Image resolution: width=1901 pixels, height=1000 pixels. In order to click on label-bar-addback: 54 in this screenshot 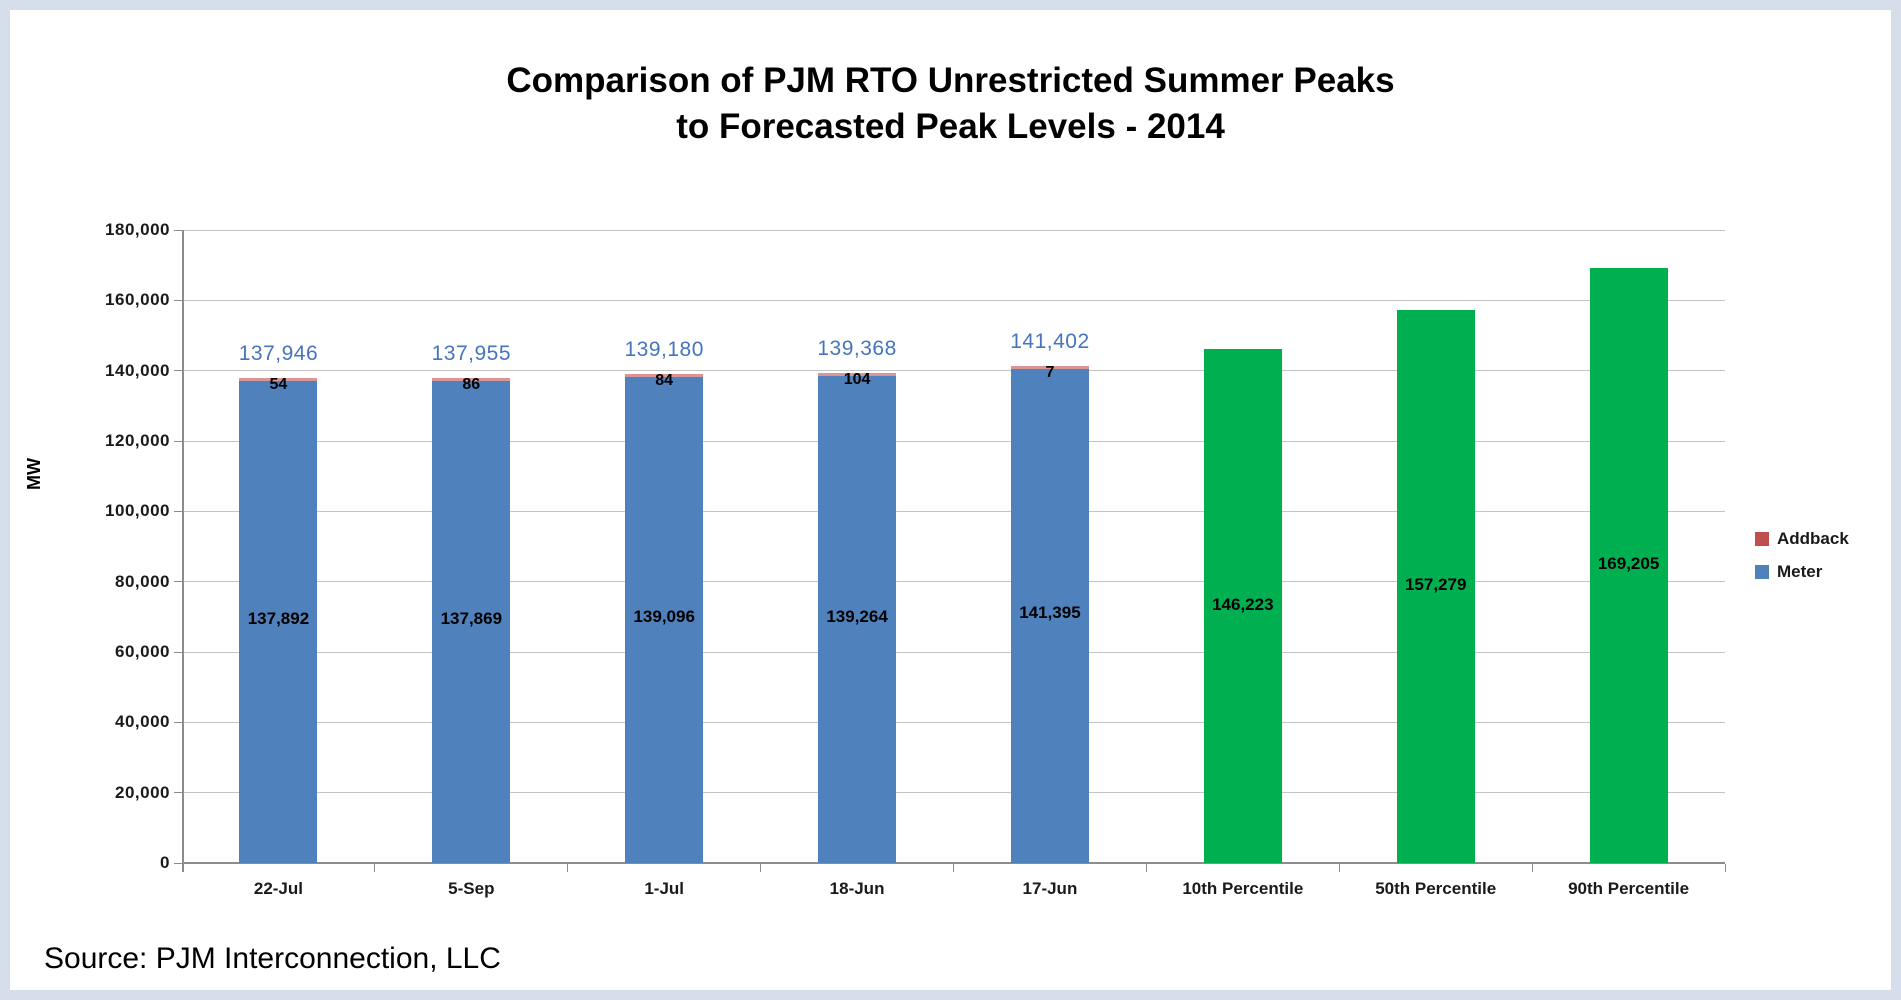, I will do `click(278, 384)`.